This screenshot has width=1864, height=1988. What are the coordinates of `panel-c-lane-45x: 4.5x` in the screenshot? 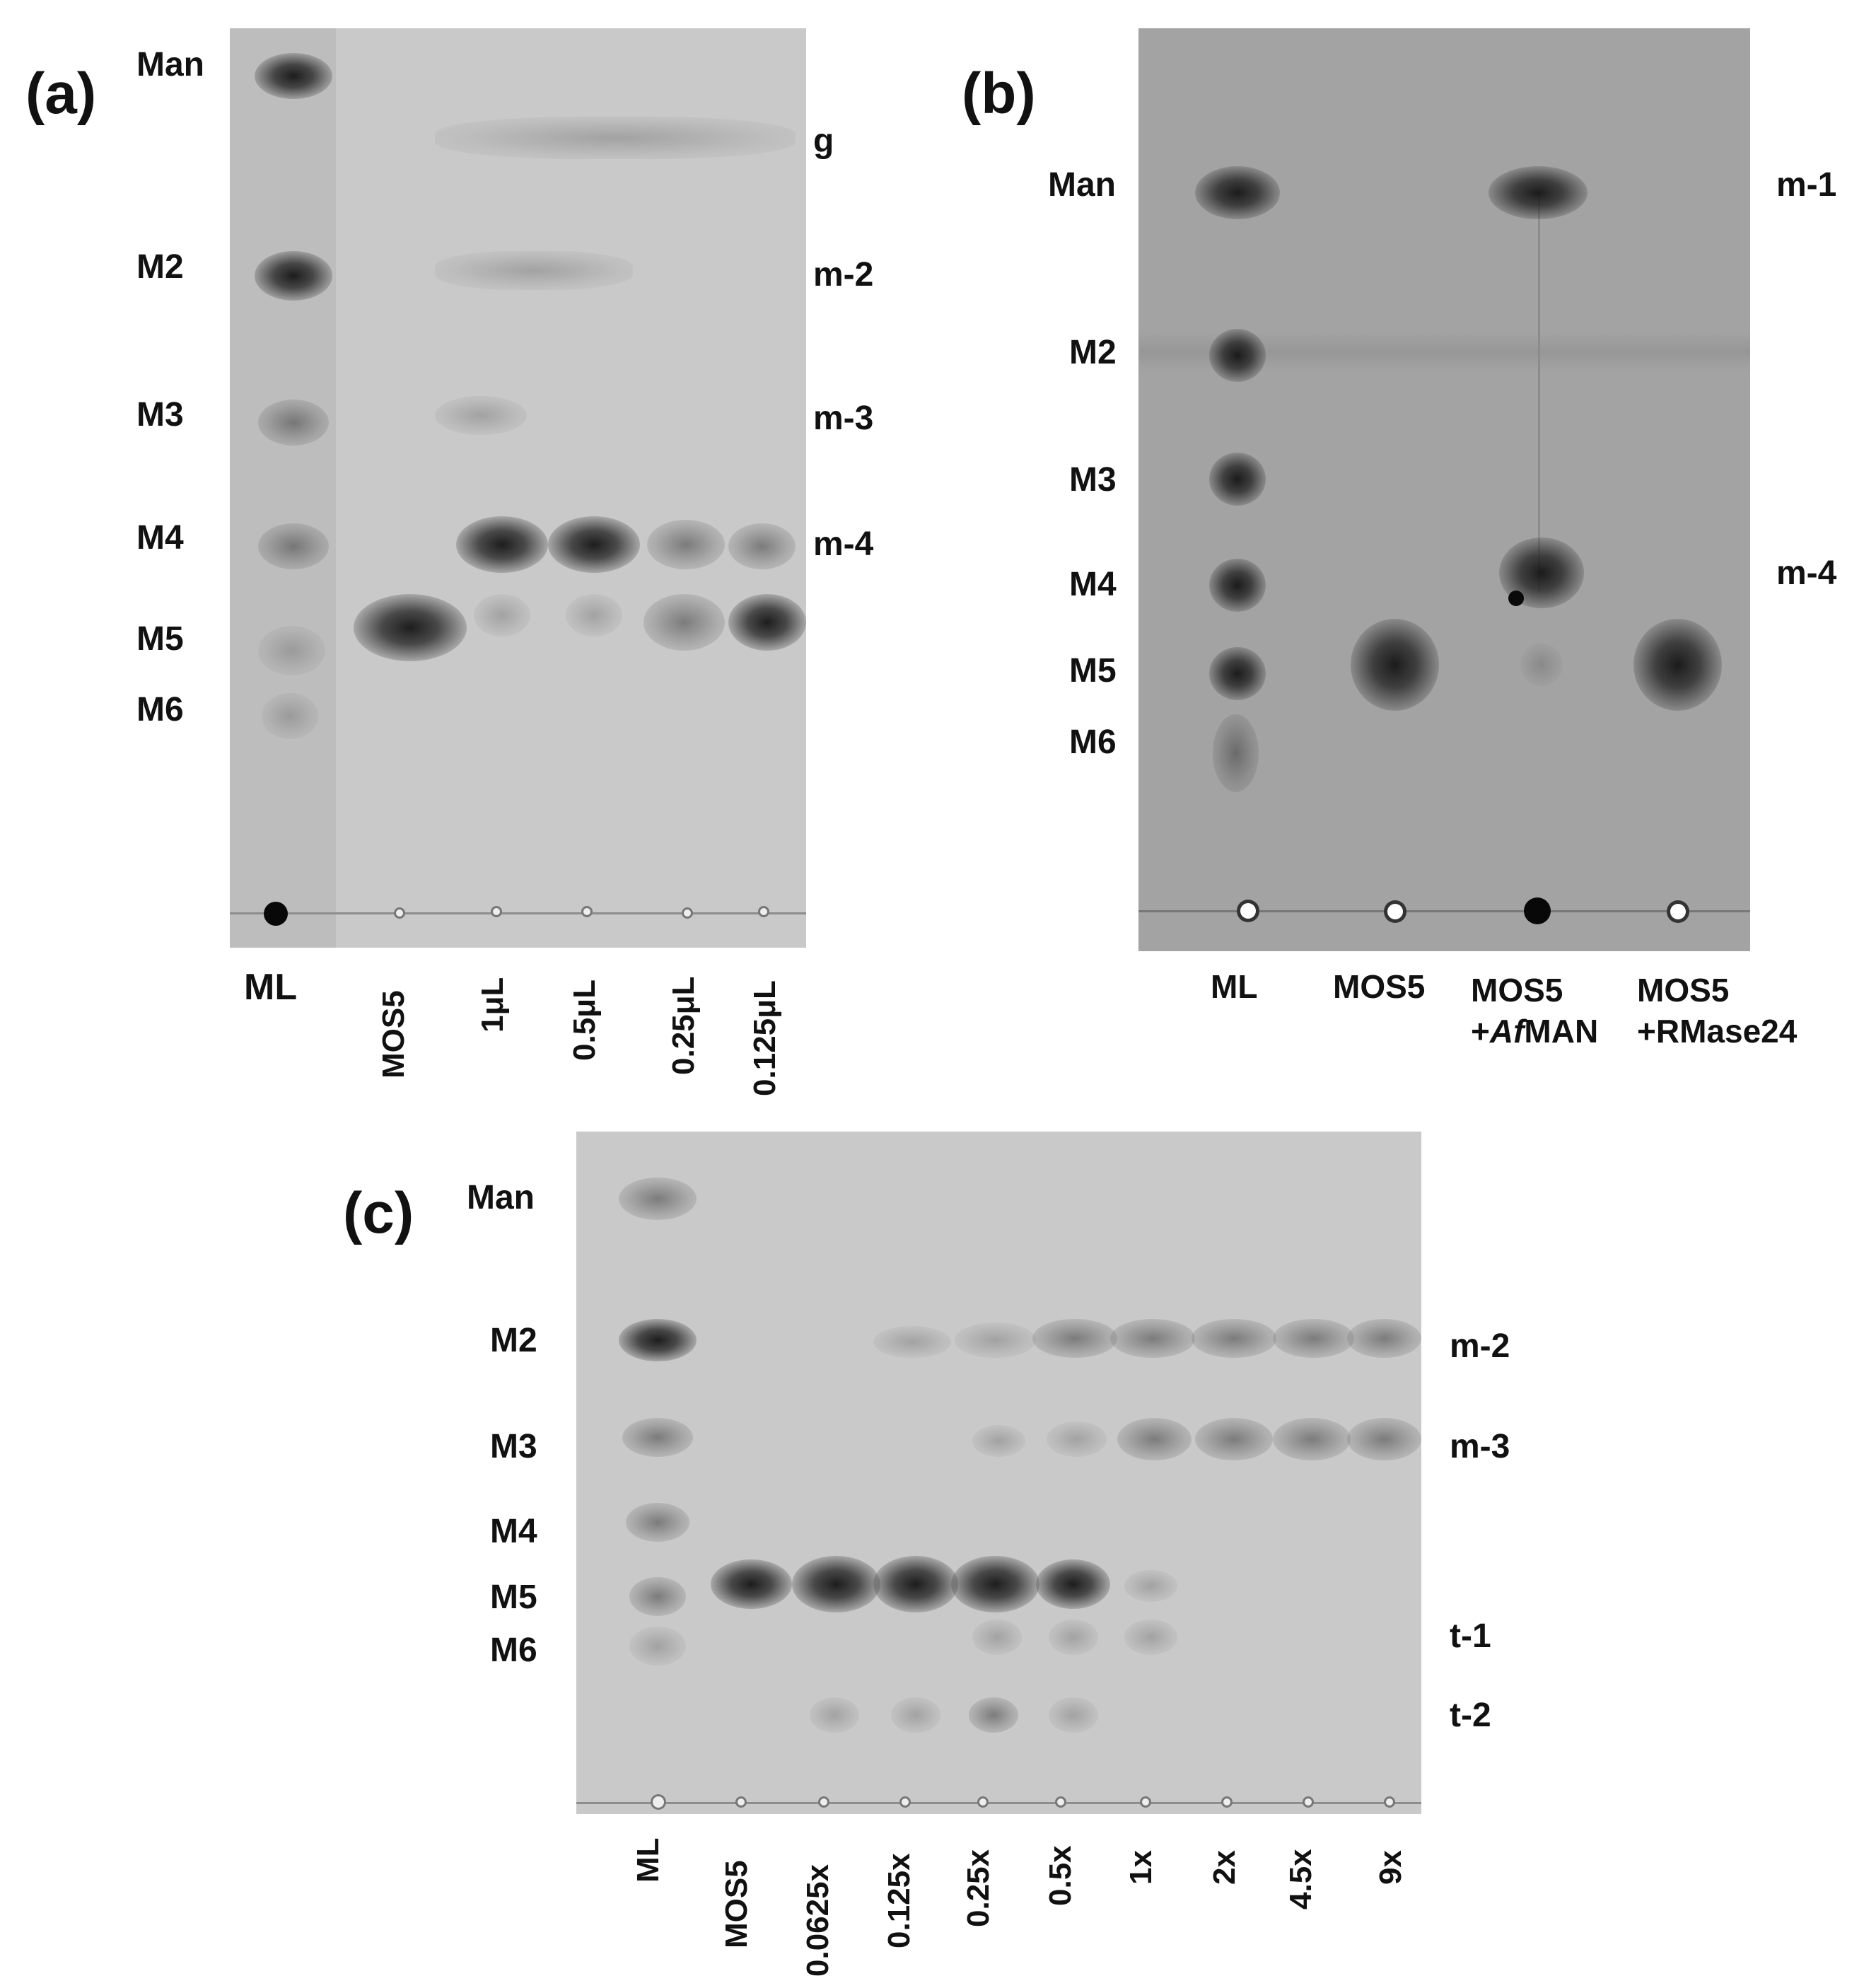 It's located at (1300, 1879).